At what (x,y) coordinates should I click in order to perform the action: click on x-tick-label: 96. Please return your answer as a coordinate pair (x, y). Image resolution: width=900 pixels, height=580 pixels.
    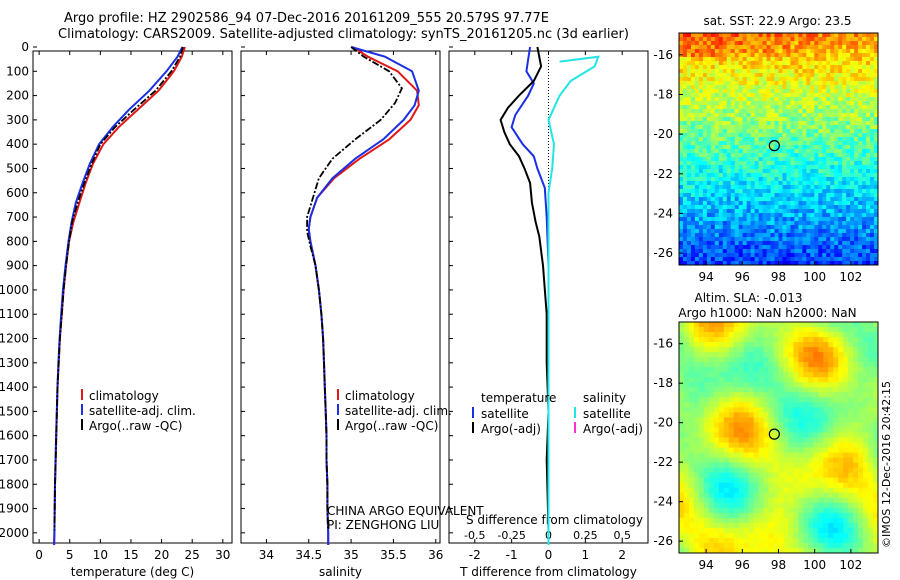
    Looking at the image, I should click on (742, 565).